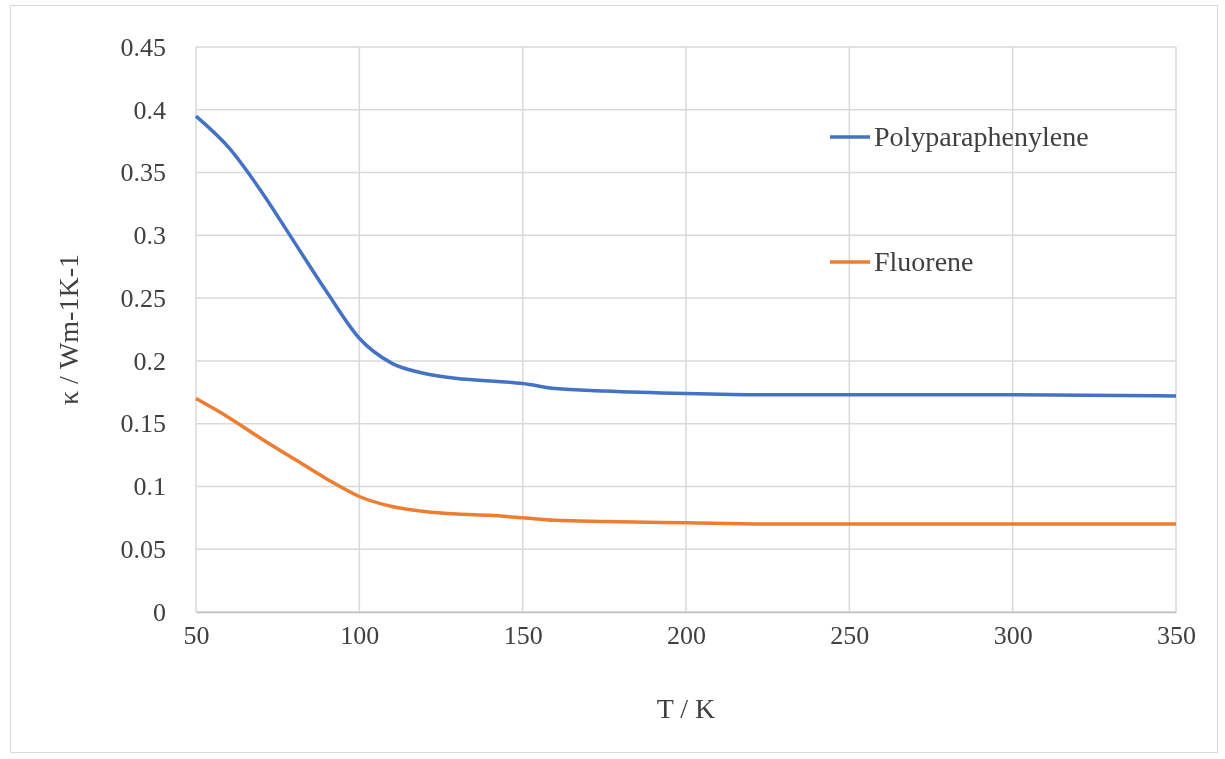  What do you see at coordinates (159, 612) in the screenshot?
I see `y-tick-label: 0` at bounding box center [159, 612].